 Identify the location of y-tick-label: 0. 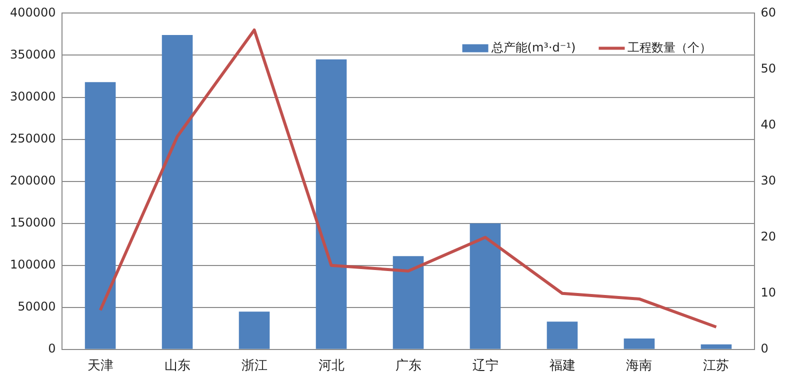
(52, 349).